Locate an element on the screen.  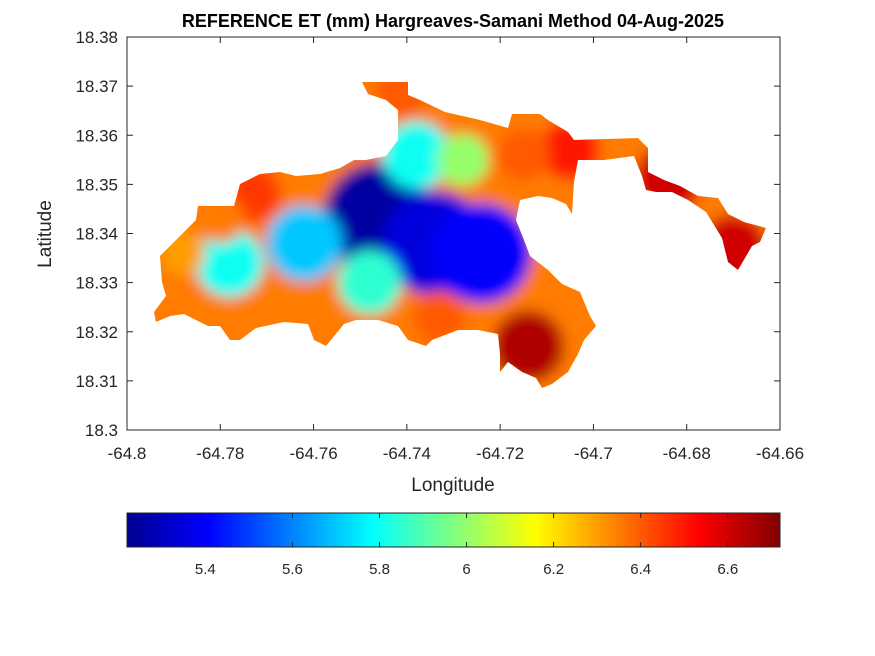
y-tick-label: 18.3 is located at coordinates (101, 430).